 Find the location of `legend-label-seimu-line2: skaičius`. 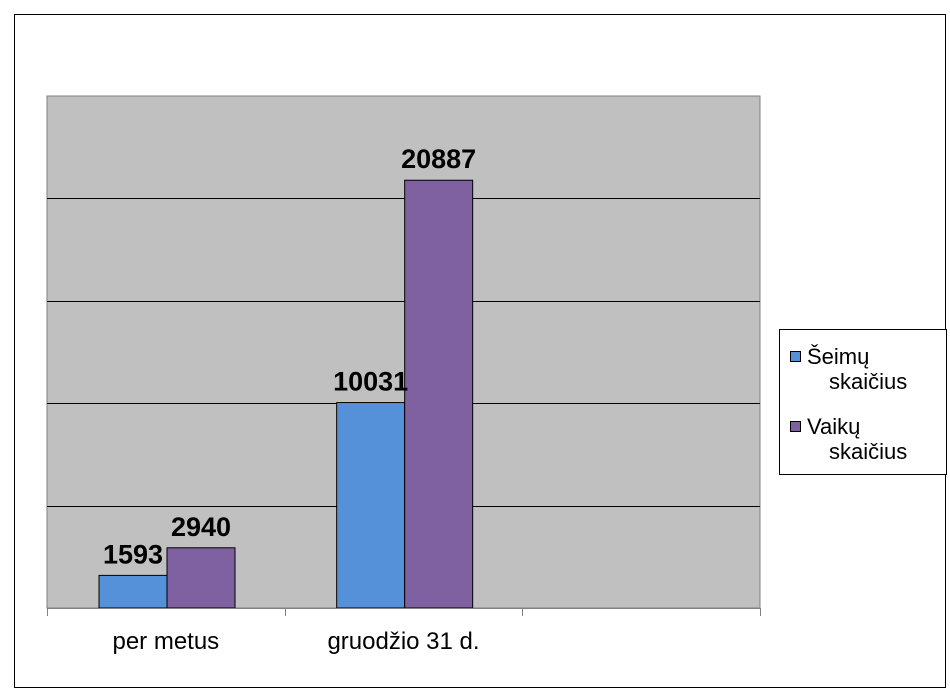

legend-label-seimu-line2: skaičius is located at coordinates (868, 381).